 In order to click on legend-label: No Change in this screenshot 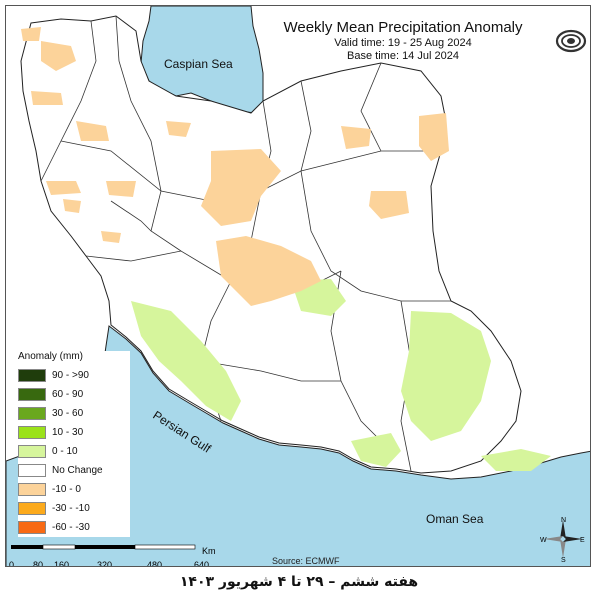, I will do `click(77, 470)`.